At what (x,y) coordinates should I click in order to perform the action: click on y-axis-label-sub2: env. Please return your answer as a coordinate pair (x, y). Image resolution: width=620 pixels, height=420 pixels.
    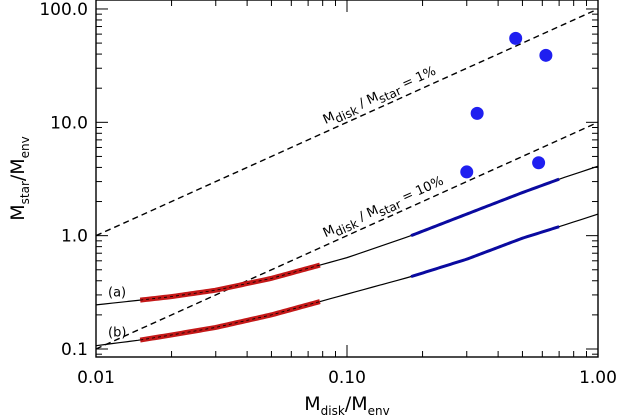
    Looking at the image, I should click on (25, 147).